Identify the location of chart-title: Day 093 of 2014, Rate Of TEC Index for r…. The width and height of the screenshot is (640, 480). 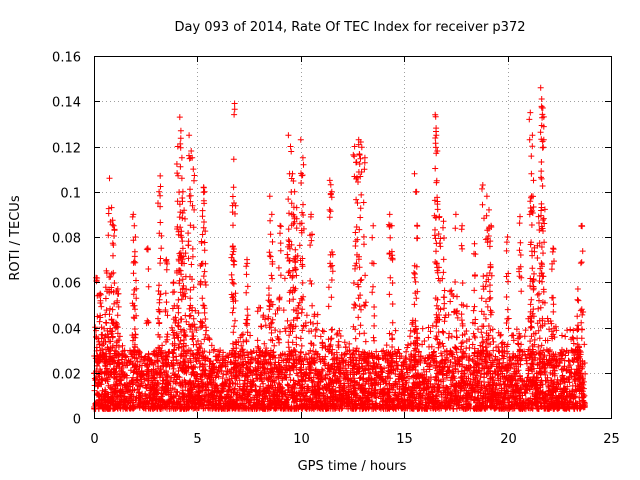
(350, 27).